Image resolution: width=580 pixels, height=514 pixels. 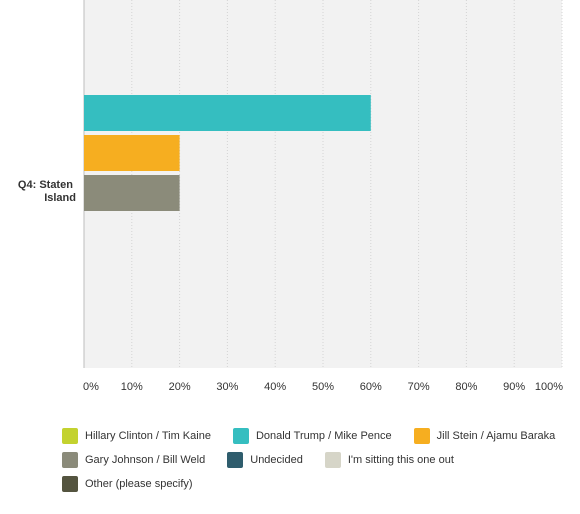 I want to click on bars, so click(x=227, y=153).